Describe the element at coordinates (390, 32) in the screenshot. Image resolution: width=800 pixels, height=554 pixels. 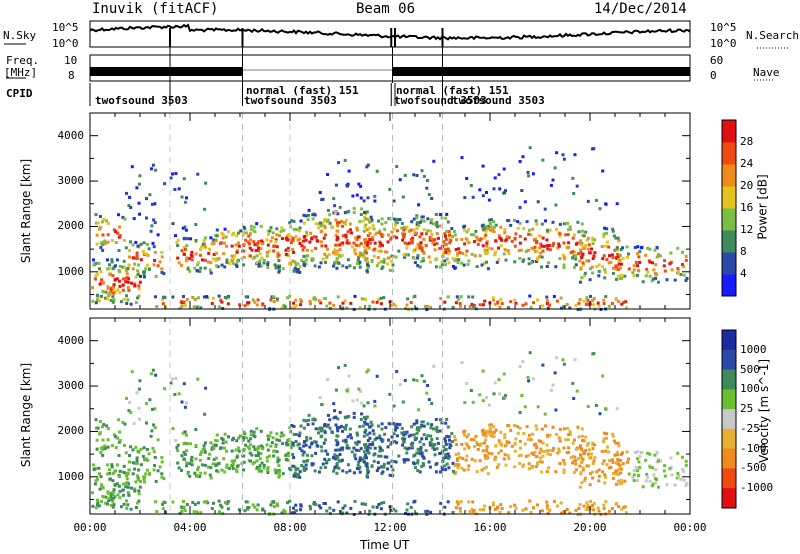
I see `nsky-trace` at that location.